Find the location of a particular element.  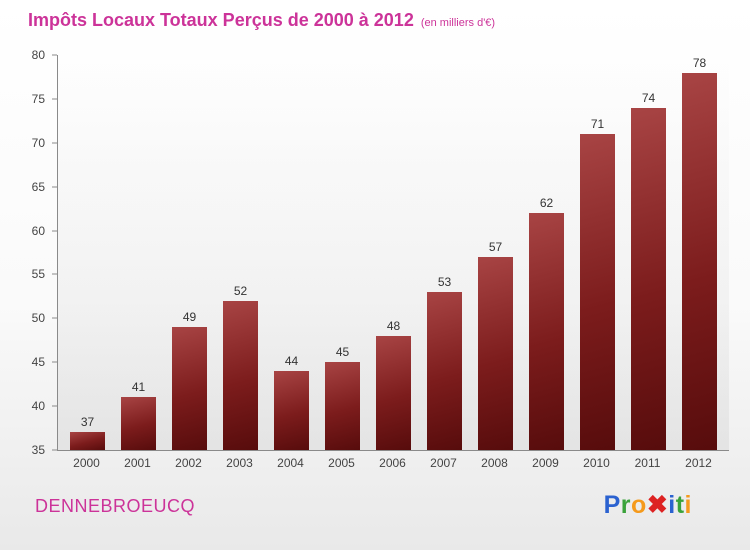

bar-value-label: 71 is located at coordinates (597, 124).